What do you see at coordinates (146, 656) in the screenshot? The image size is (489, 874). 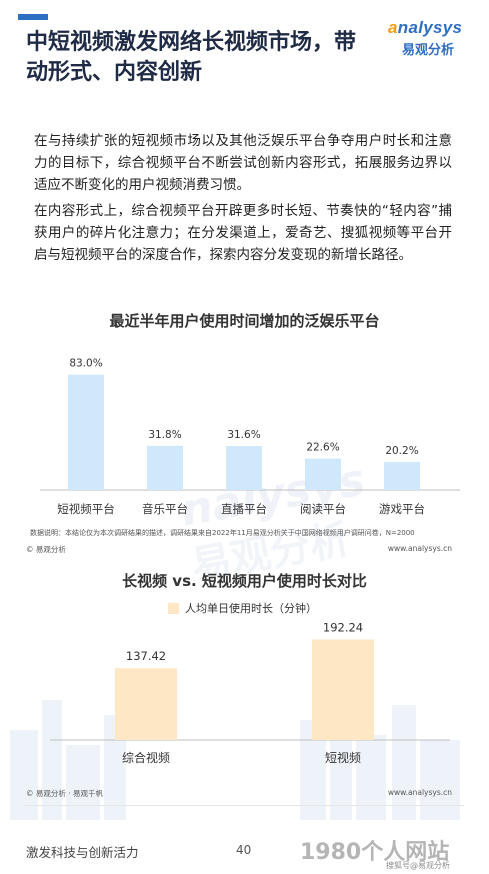 I see `bar-value-label: 137.42` at bounding box center [146, 656].